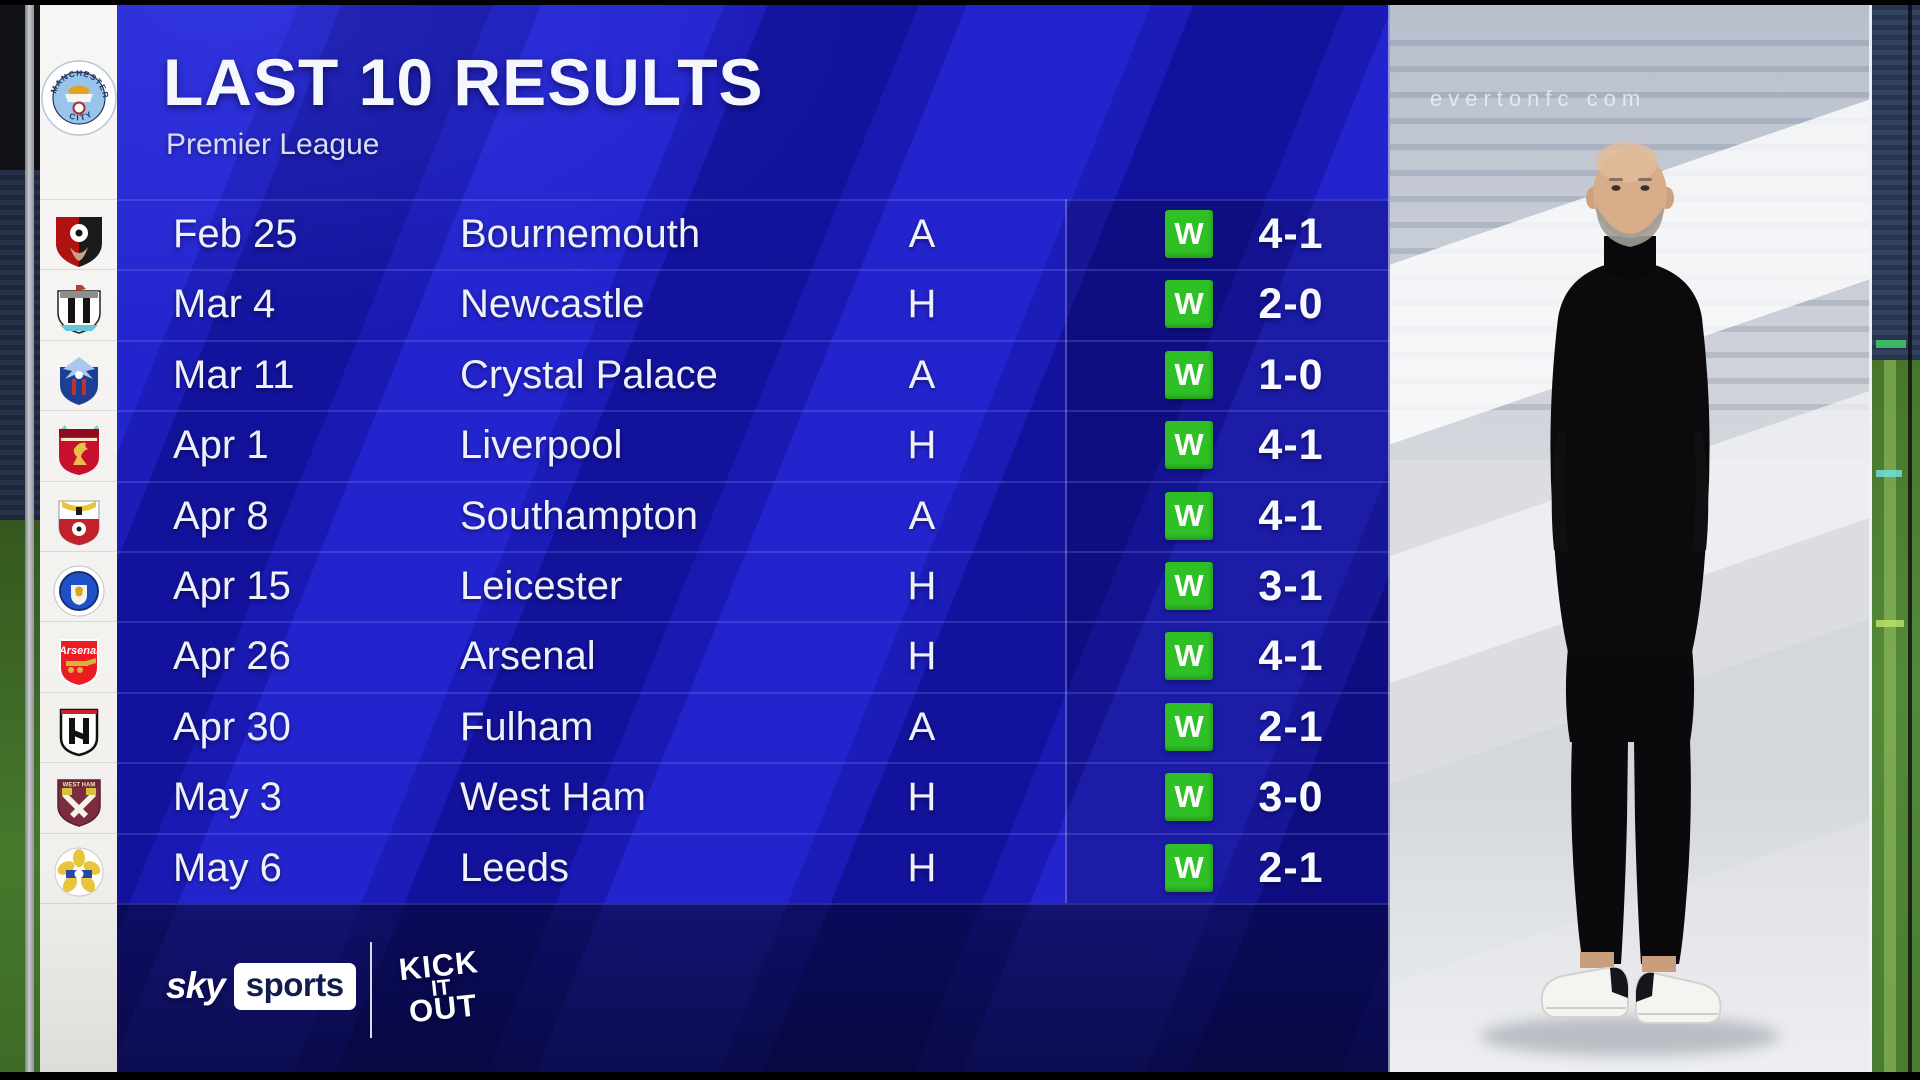  Describe the element at coordinates (553, 797) in the screenshot. I see `opponent-name: West Ham` at that location.